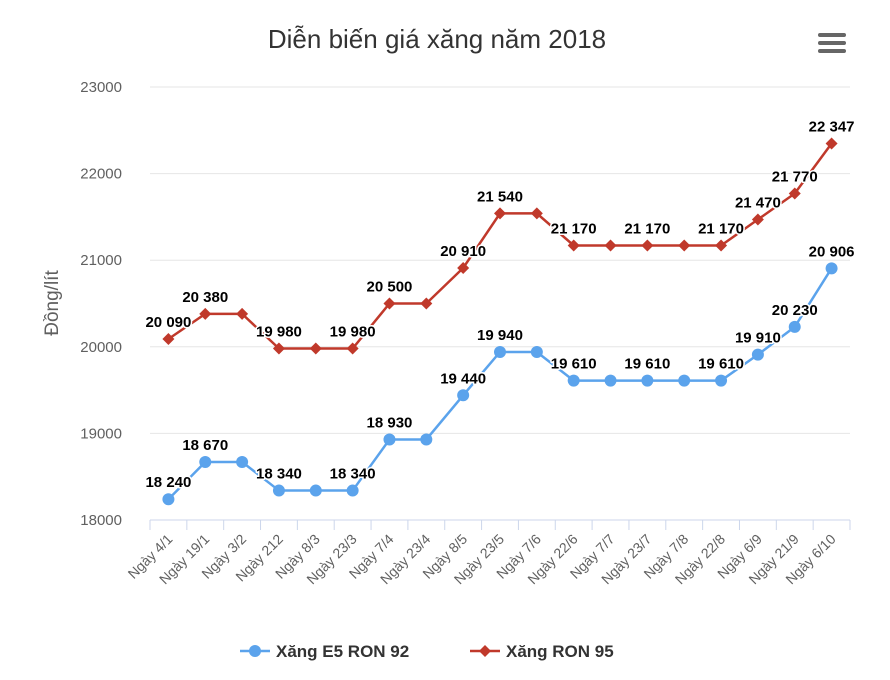  Describe the element at coordinates (390, 287) in the screenshot. I see `data-label: 20 500` at that location.